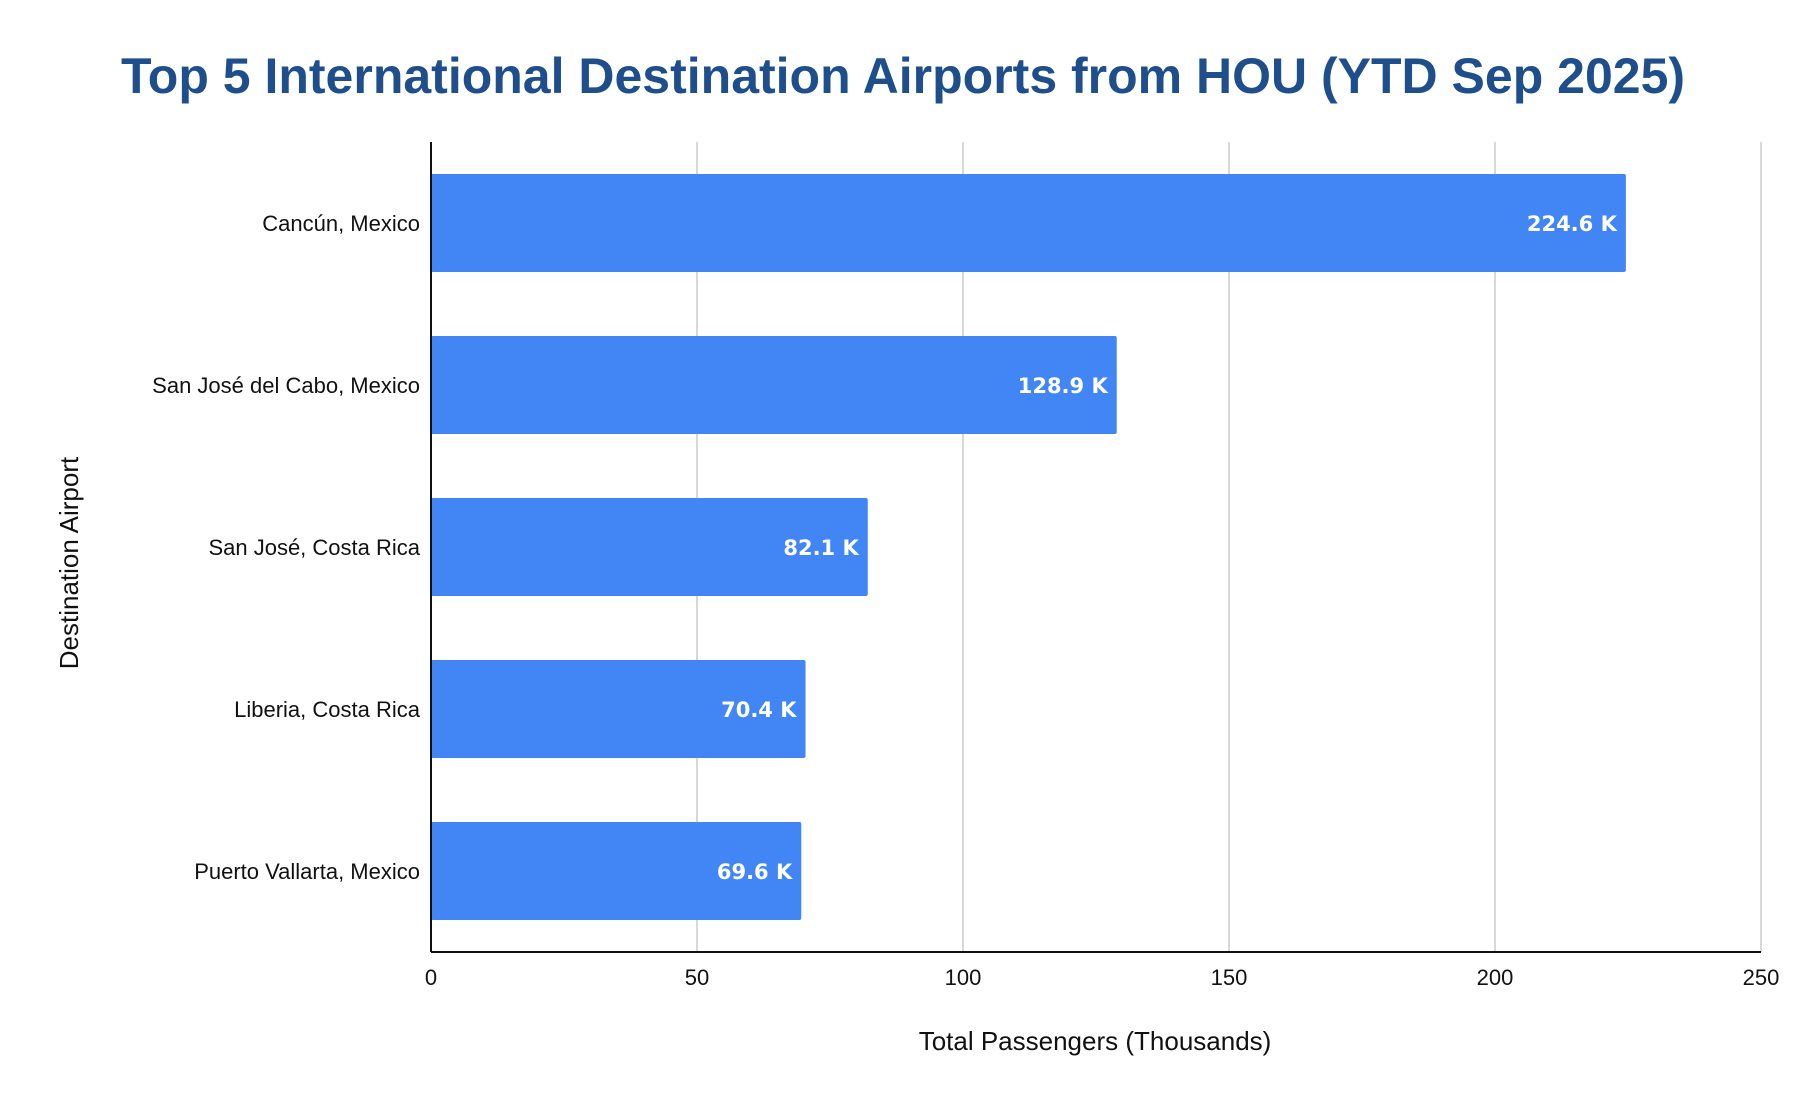 Image resolution: width=1806 pixels, height=1108 pixels. I want to click on x-tick-label-250: 250, so click(1761, 977).